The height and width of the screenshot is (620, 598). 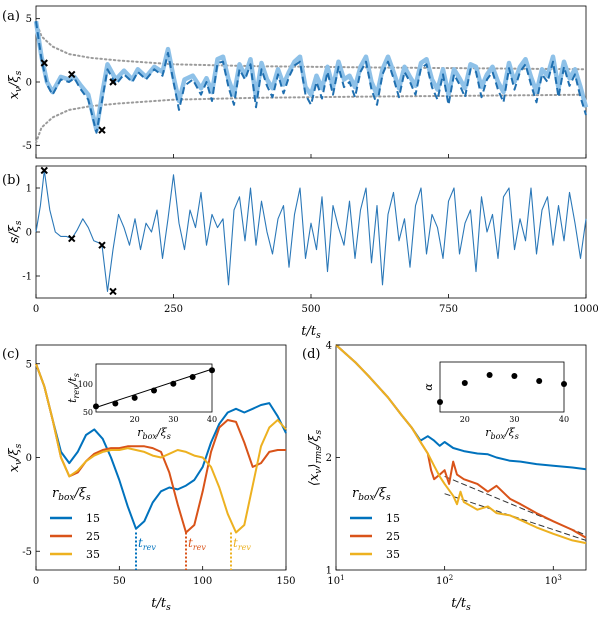 I want to click on inset-ytick-100: 100, so click(x=85, y=384).